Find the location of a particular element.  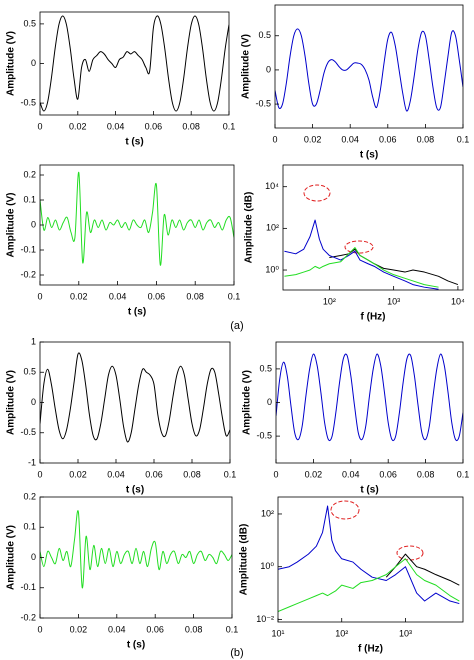

x-tick-label: 10⁴ is located at coordinates (458, 301).